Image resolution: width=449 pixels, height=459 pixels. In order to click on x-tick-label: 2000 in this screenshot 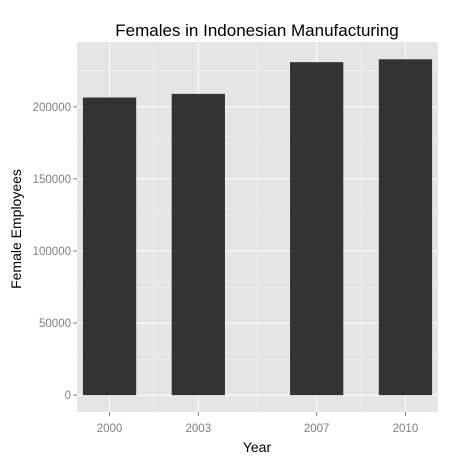, I will do `click(110, 429)`.